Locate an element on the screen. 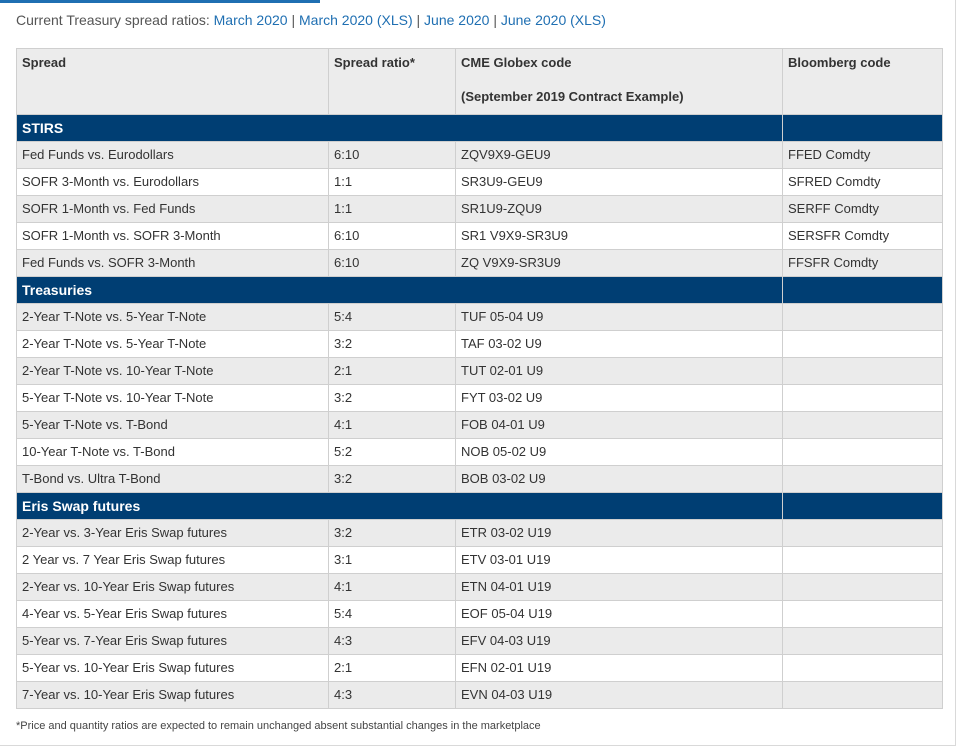 The width and height of the screenshot is (957, 747). section-header-row: Treasuries is located at coordinates (479, 290).